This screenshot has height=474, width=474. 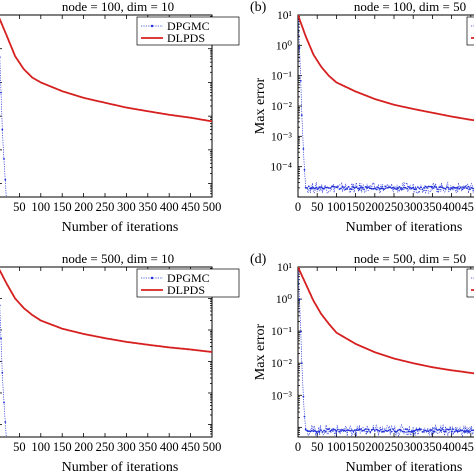 I want to click on series-group, so click(x=385, y=104).